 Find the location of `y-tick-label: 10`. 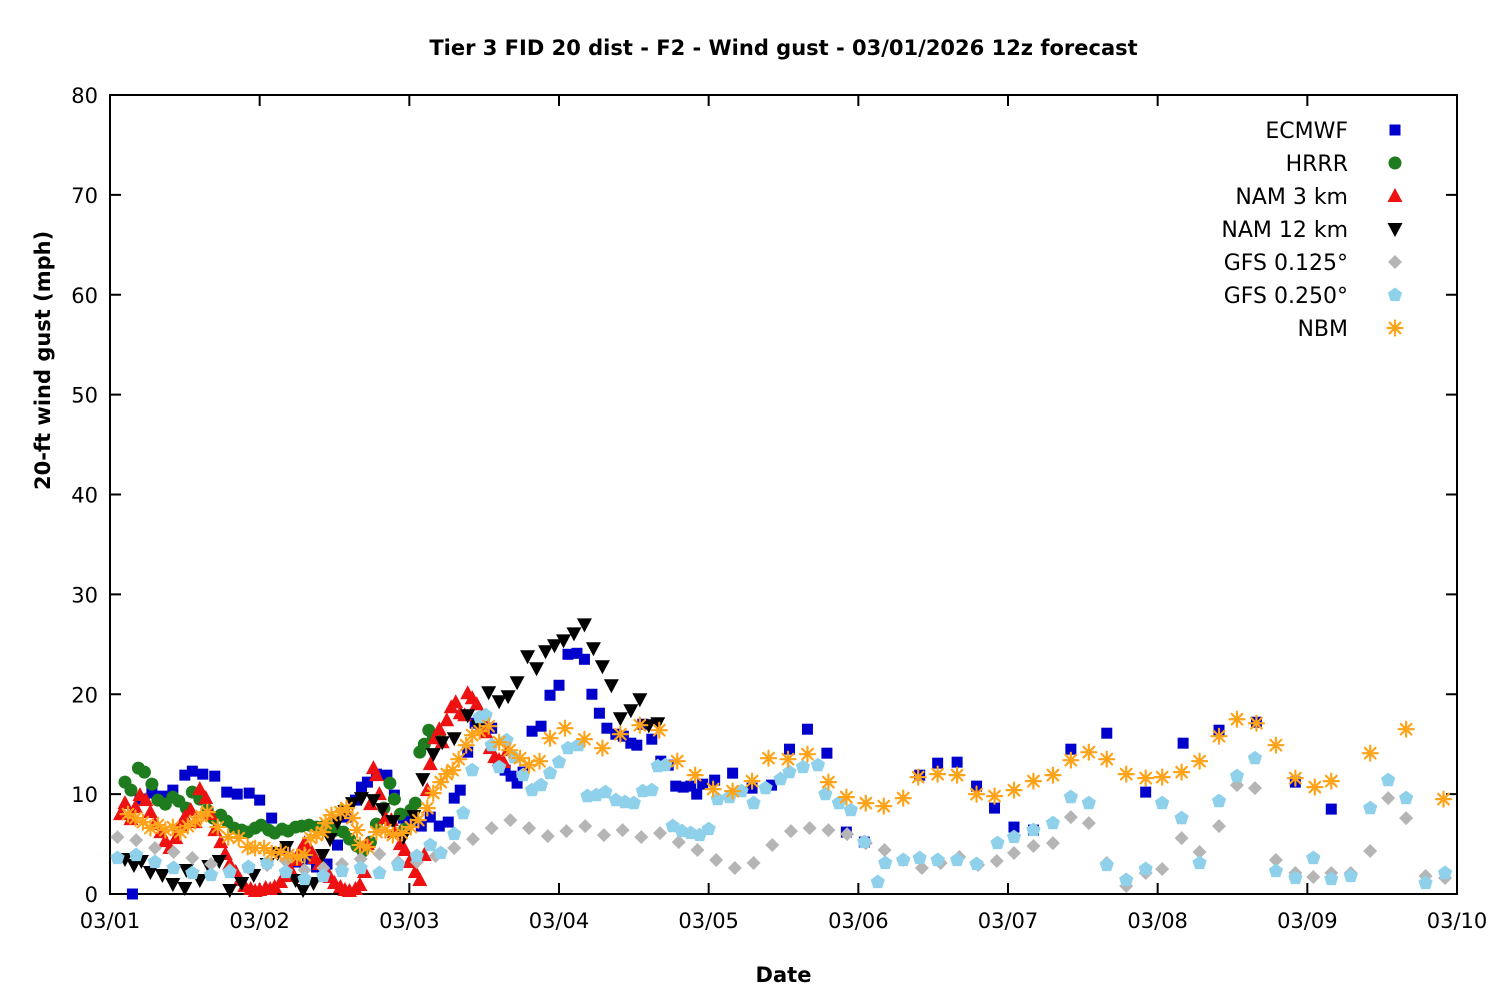

y-tick-label: 10 is located at coordinates (84, 795).